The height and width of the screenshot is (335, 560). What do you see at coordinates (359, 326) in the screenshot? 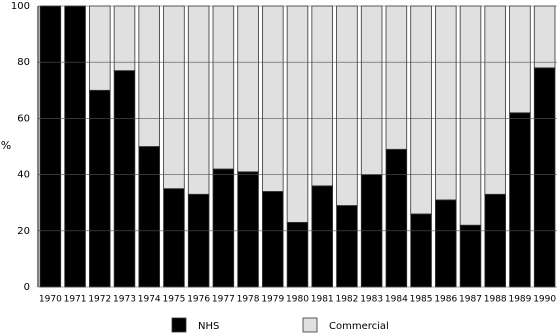
I see `legend-label: Commercial` at bounding box center [359, 326].